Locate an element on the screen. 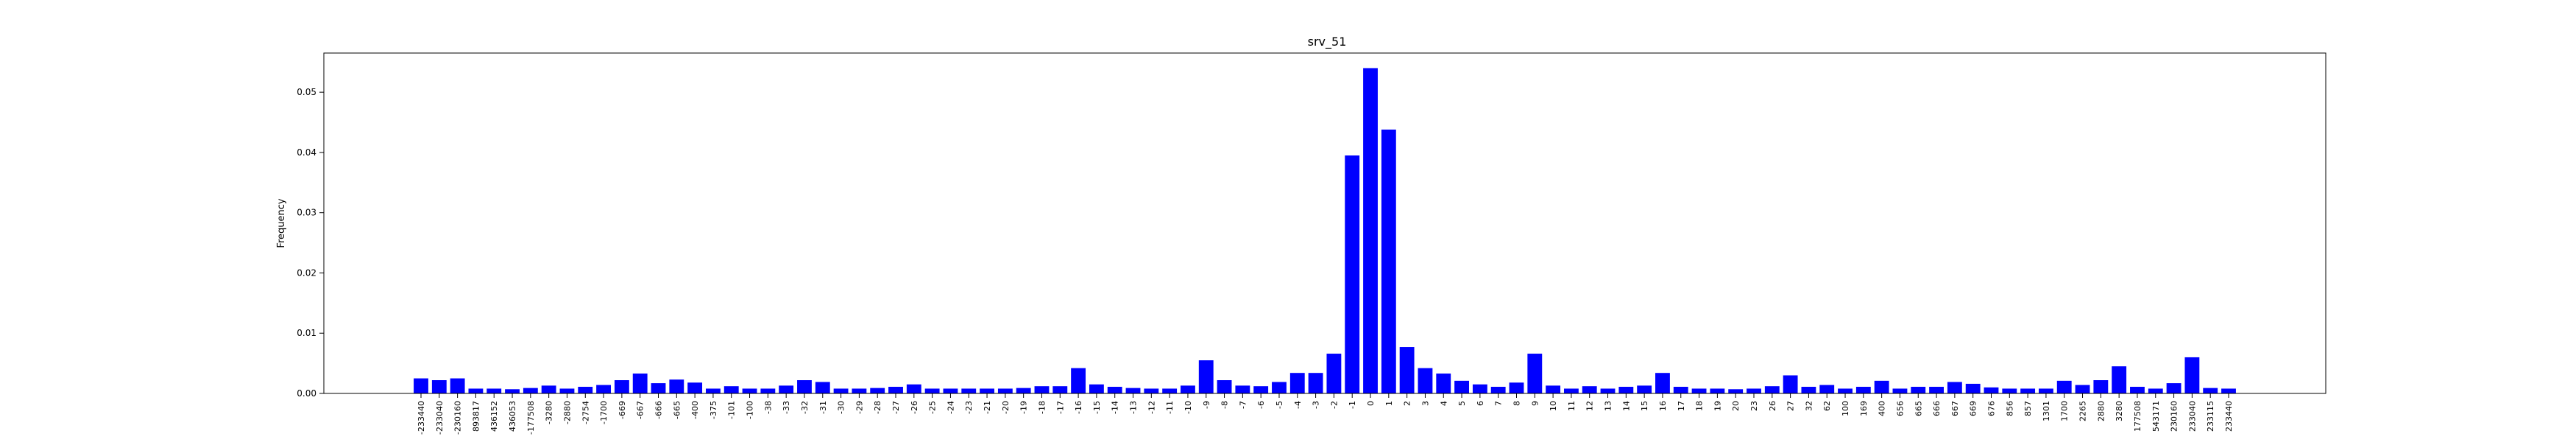 The image size is (2576, 445). x-tick-label: -1700 is located at coordinates (604, 413).